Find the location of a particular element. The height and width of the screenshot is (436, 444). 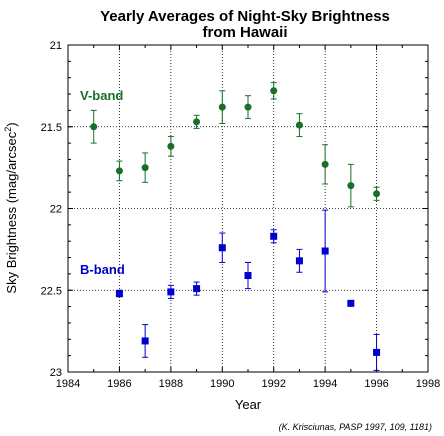

x-tick-label: 1988 is located at coordinates (171, 384).